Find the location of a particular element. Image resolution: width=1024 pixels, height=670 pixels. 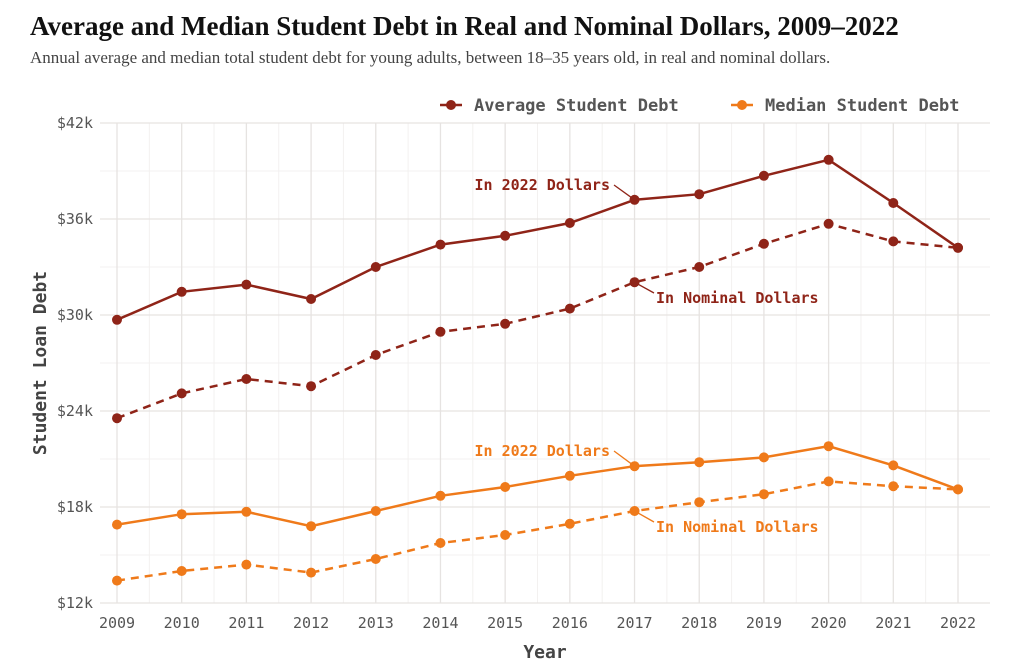

x-tick-label: 2018 is located at coordinates (699, 623).